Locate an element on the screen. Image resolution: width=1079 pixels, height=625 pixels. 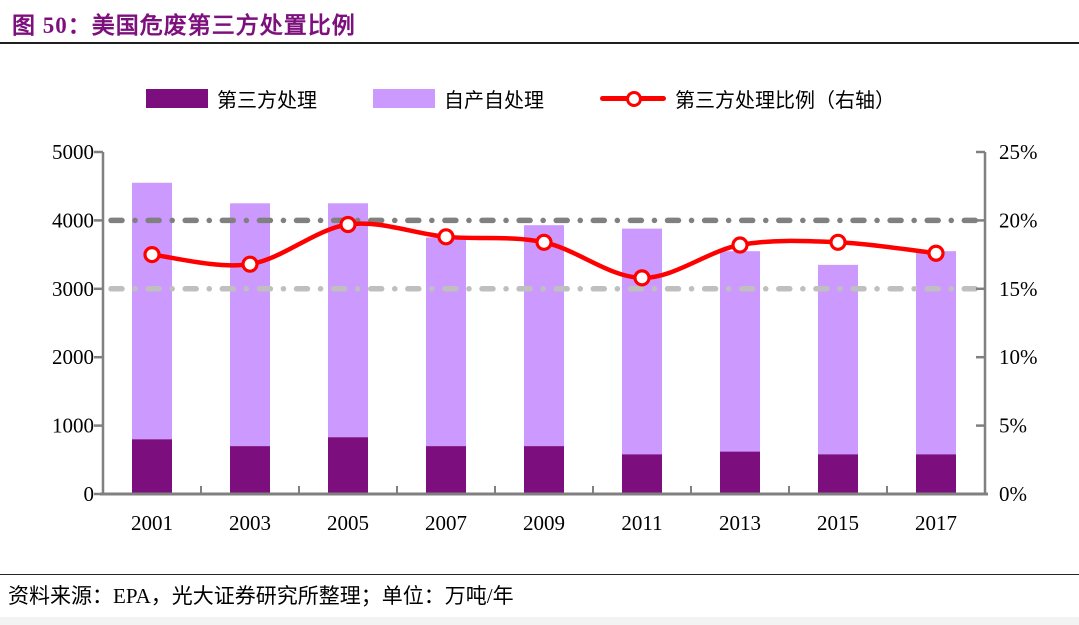
legend-label-third-party: 第三方处理 is located at coordinates (267, 101).